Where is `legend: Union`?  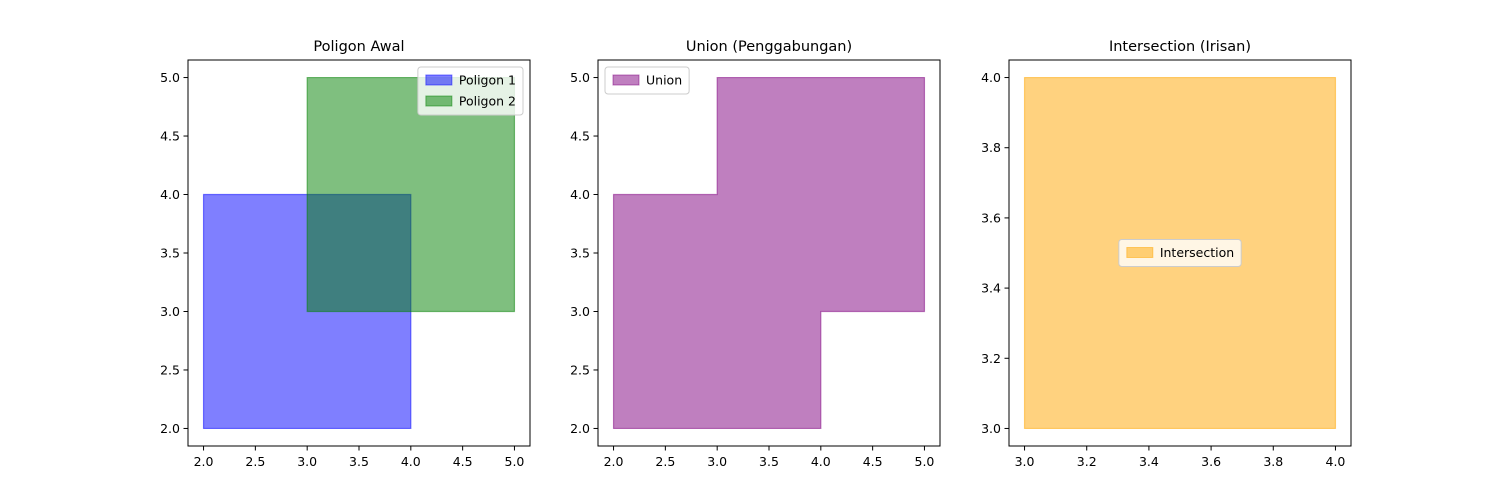 legend: Union is located at coordinates (647, 80).